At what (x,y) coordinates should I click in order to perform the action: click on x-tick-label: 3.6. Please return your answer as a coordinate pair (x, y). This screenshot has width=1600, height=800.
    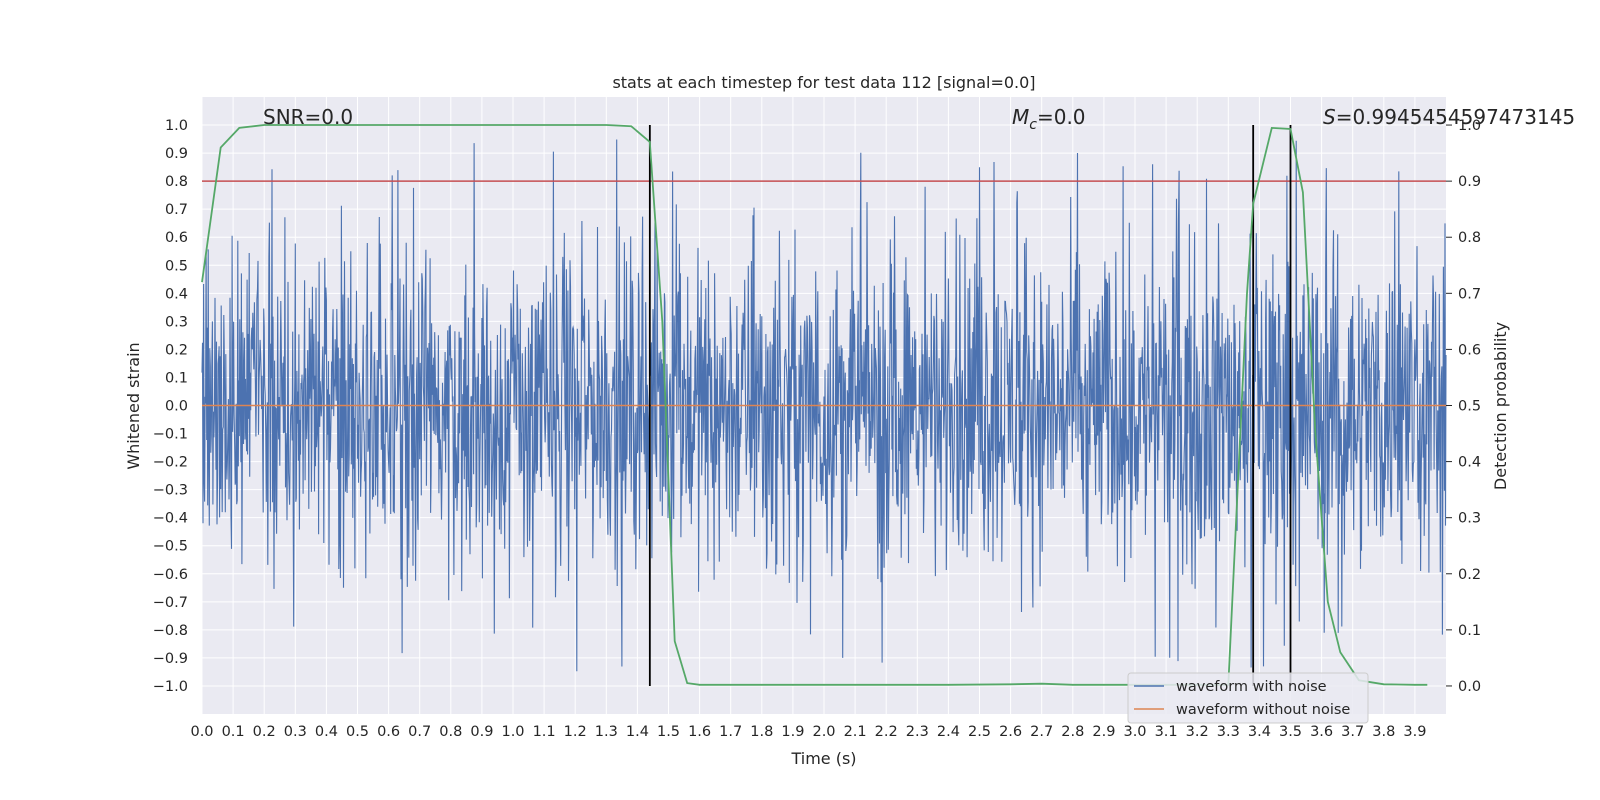
    Looking at the image, I should click on (1321, 732).